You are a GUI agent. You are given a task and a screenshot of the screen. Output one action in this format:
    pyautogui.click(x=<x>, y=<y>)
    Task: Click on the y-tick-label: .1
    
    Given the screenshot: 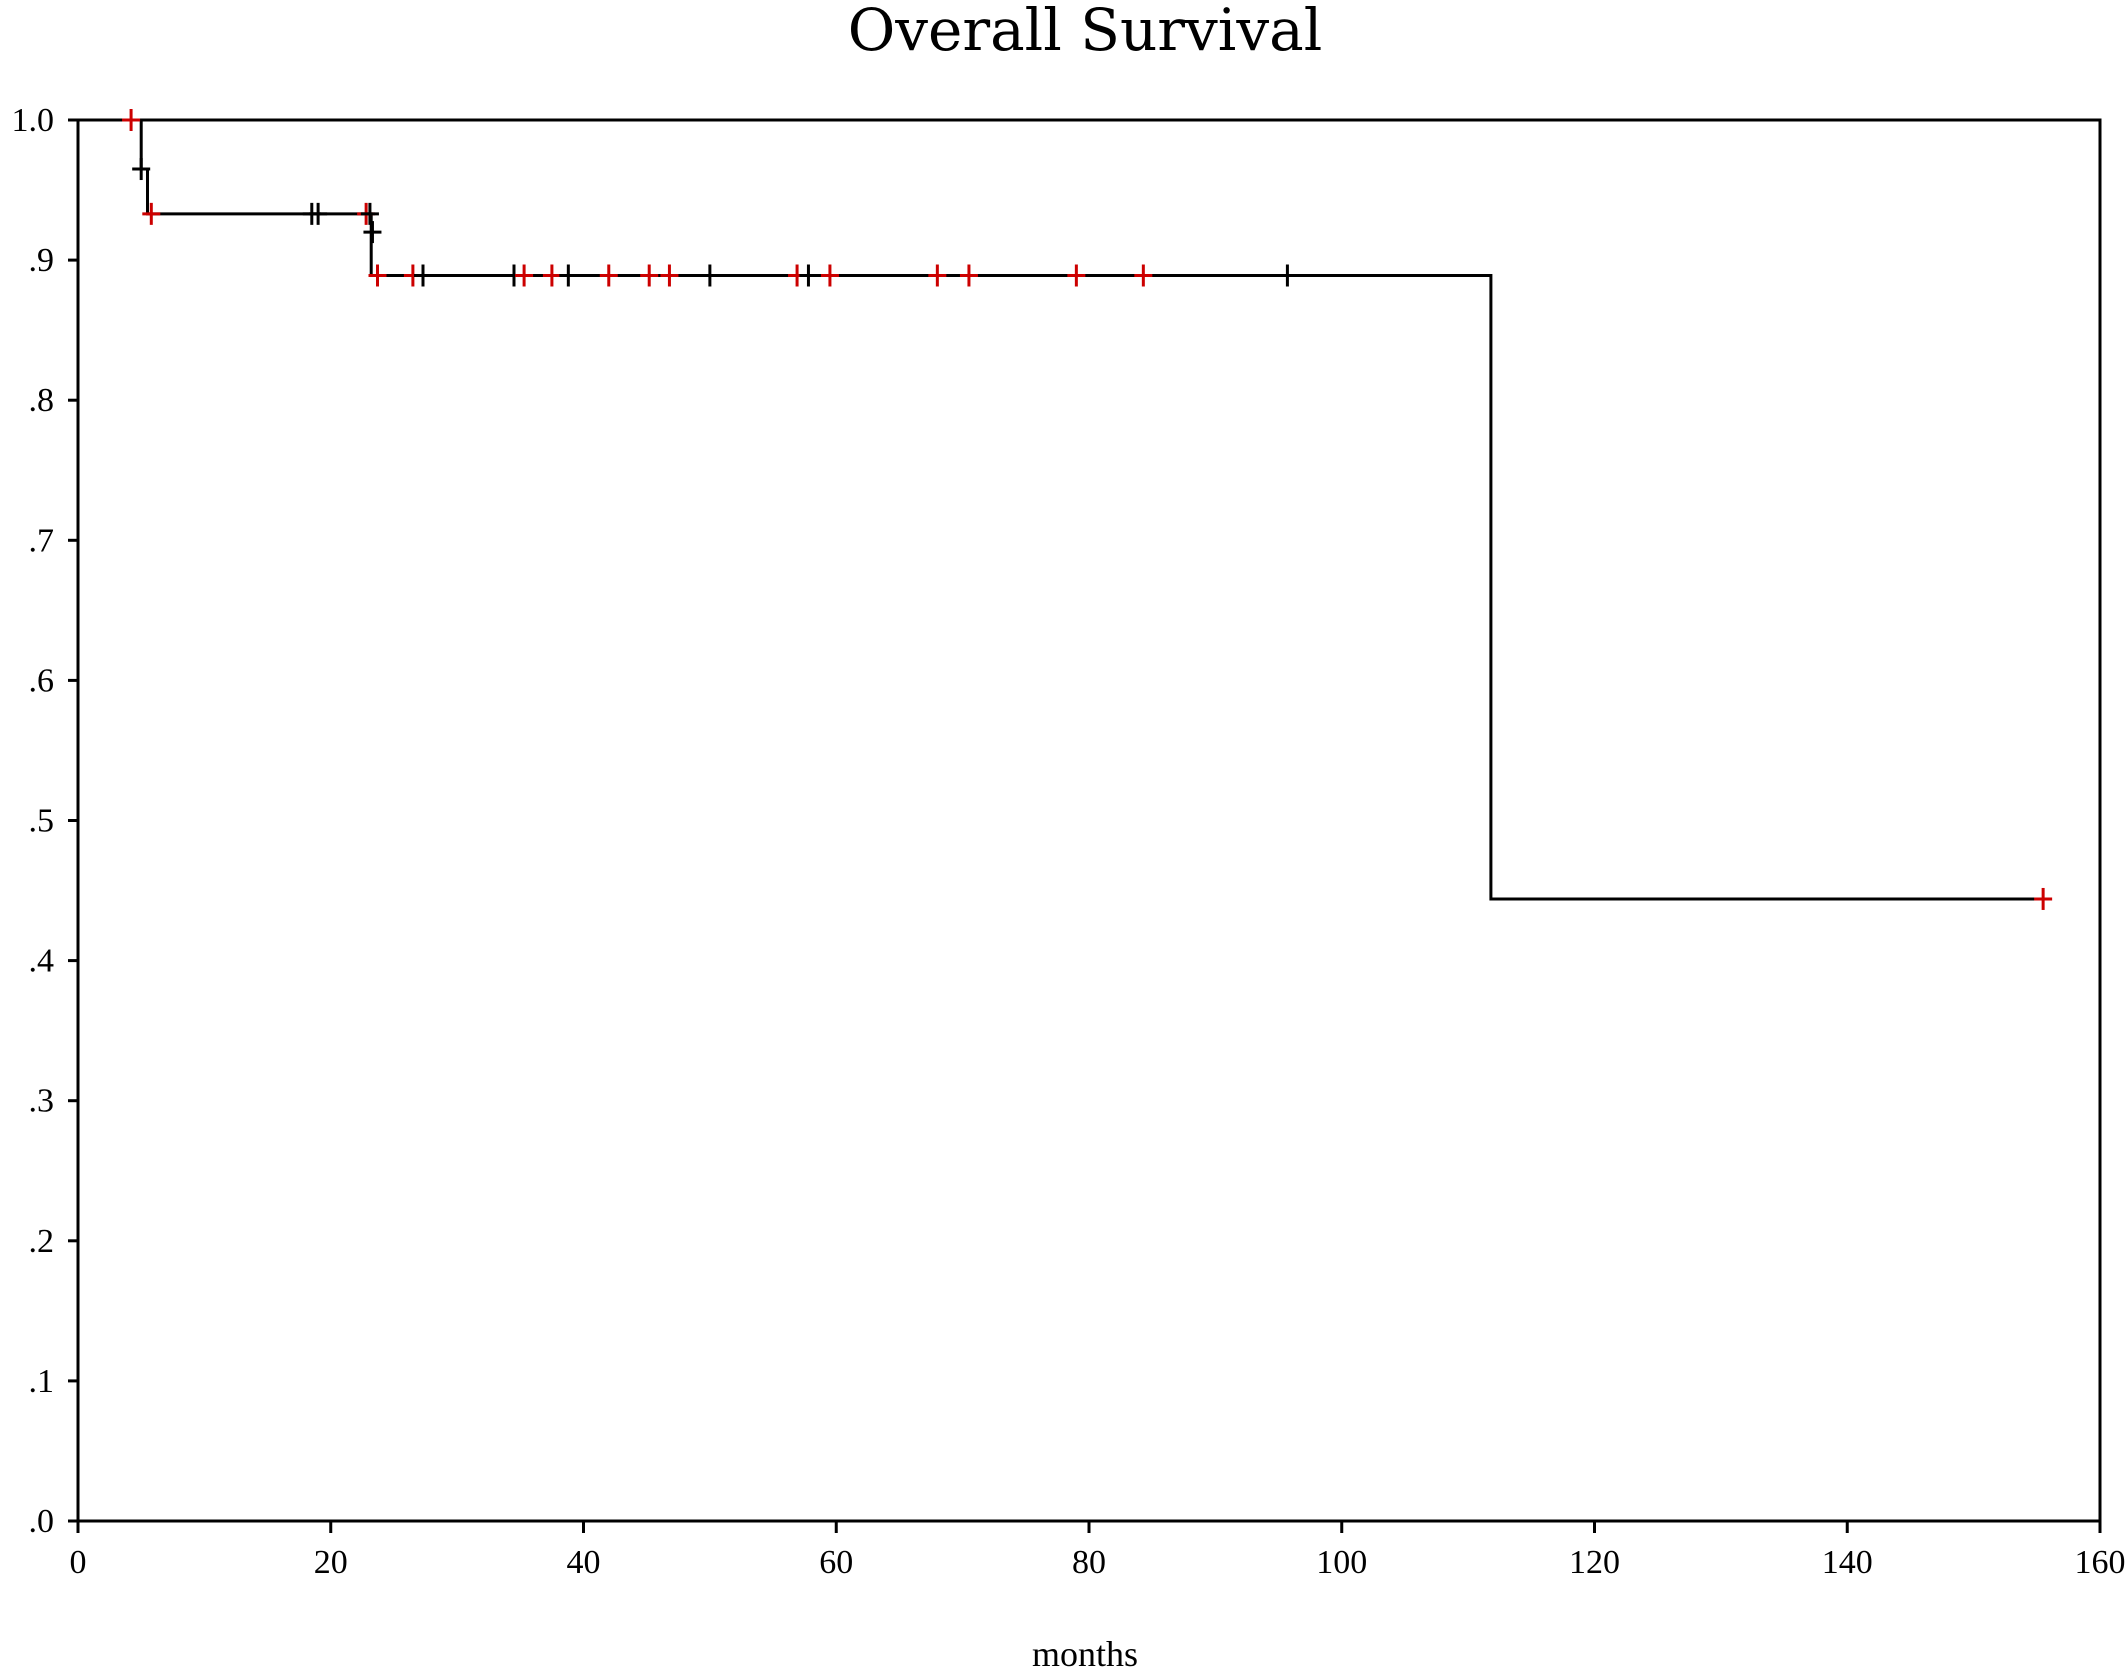 What is the action you would take?
    pyautogui.click(x=42, y=1381)
    